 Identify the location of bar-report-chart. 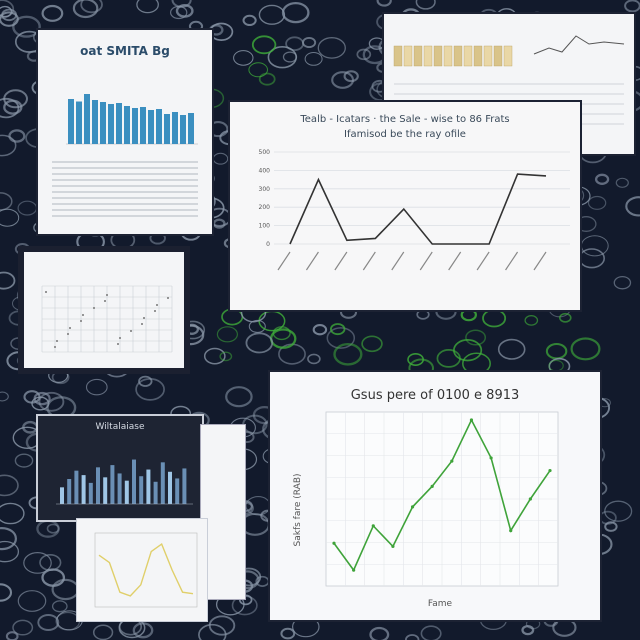
(125, 155).